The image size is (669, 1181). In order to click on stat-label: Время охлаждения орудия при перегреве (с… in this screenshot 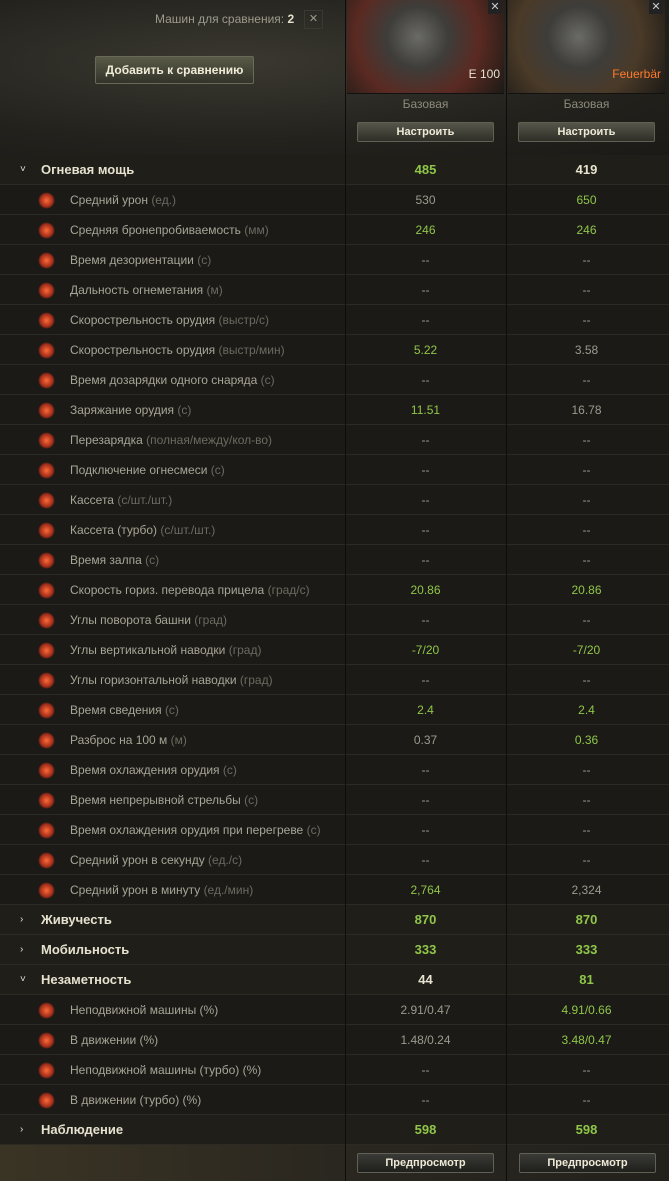, I will do `click(195, 830)`.